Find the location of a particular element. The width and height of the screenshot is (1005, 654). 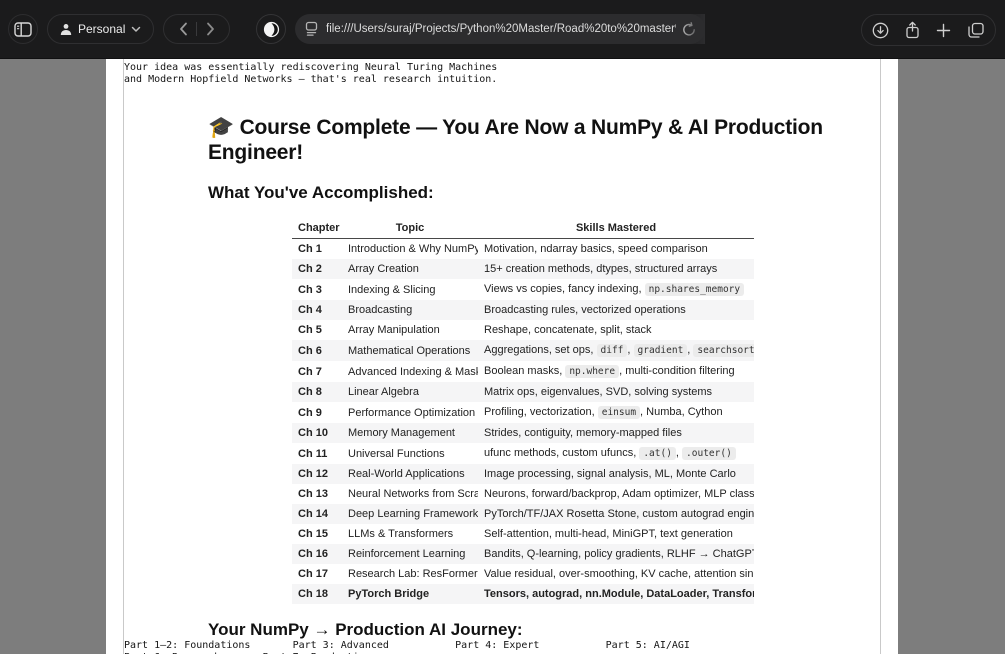

chapter-cell: Ch 6 is located at coordinates (310, 350).